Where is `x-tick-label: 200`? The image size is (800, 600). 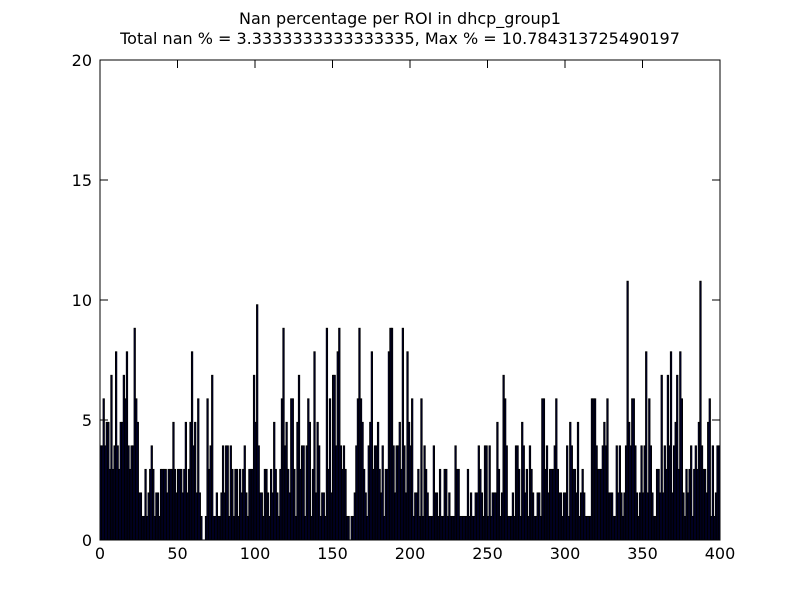 x-tick-label: 200 is located at coordinates (410, 553).